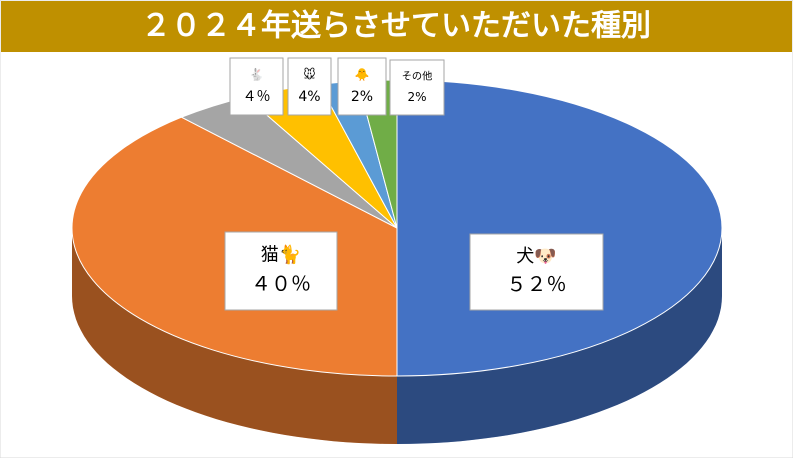  Describe the element at coordinates (362, 75) in the screenshot. I see `category-label: 🐥` at that location.